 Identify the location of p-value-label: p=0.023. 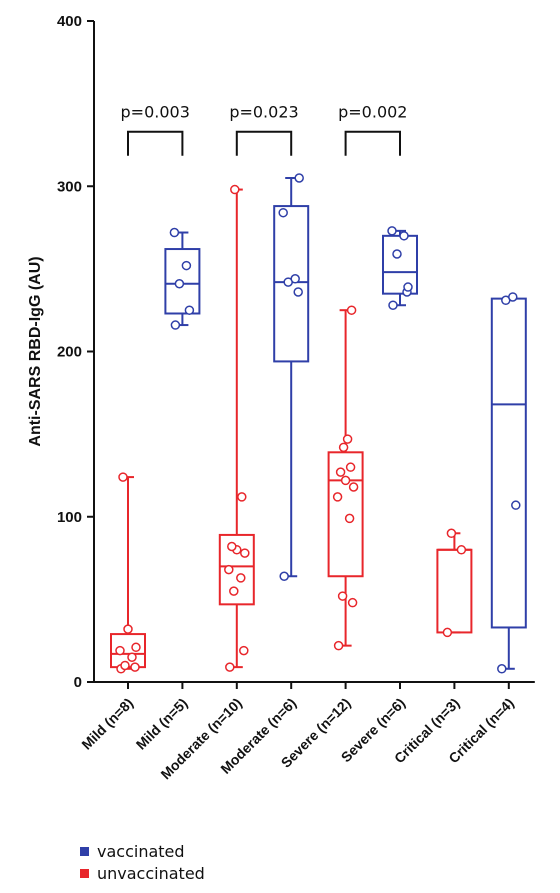
(263, 112).